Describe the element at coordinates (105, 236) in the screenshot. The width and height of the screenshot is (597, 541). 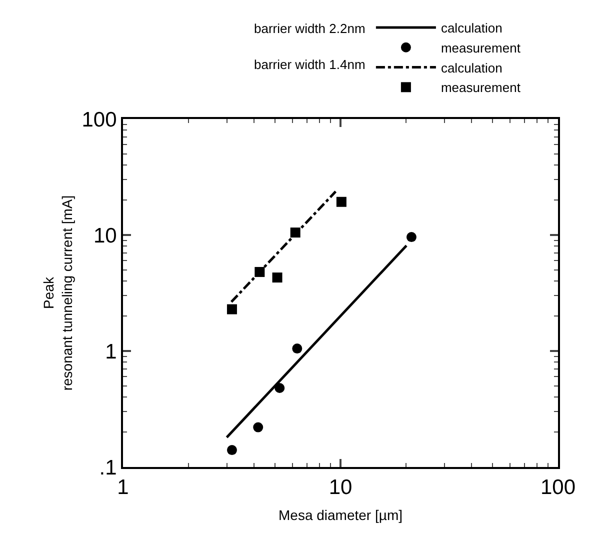
I see `y-tick-label: 10` at that location.